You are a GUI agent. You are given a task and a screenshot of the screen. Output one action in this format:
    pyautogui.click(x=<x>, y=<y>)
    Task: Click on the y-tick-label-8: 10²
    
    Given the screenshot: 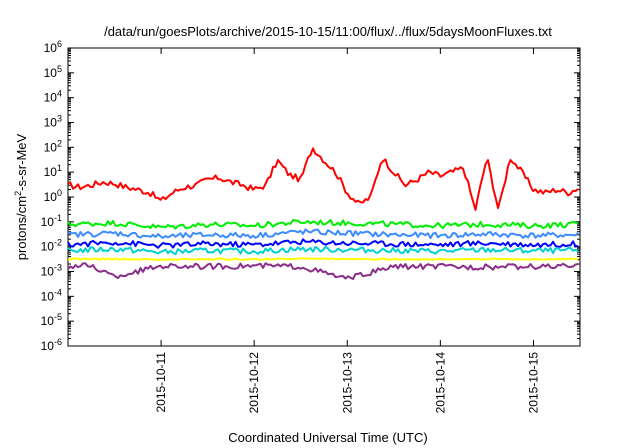 What is the action you would take?
    pyautogui.click(x=53, y=146)
    